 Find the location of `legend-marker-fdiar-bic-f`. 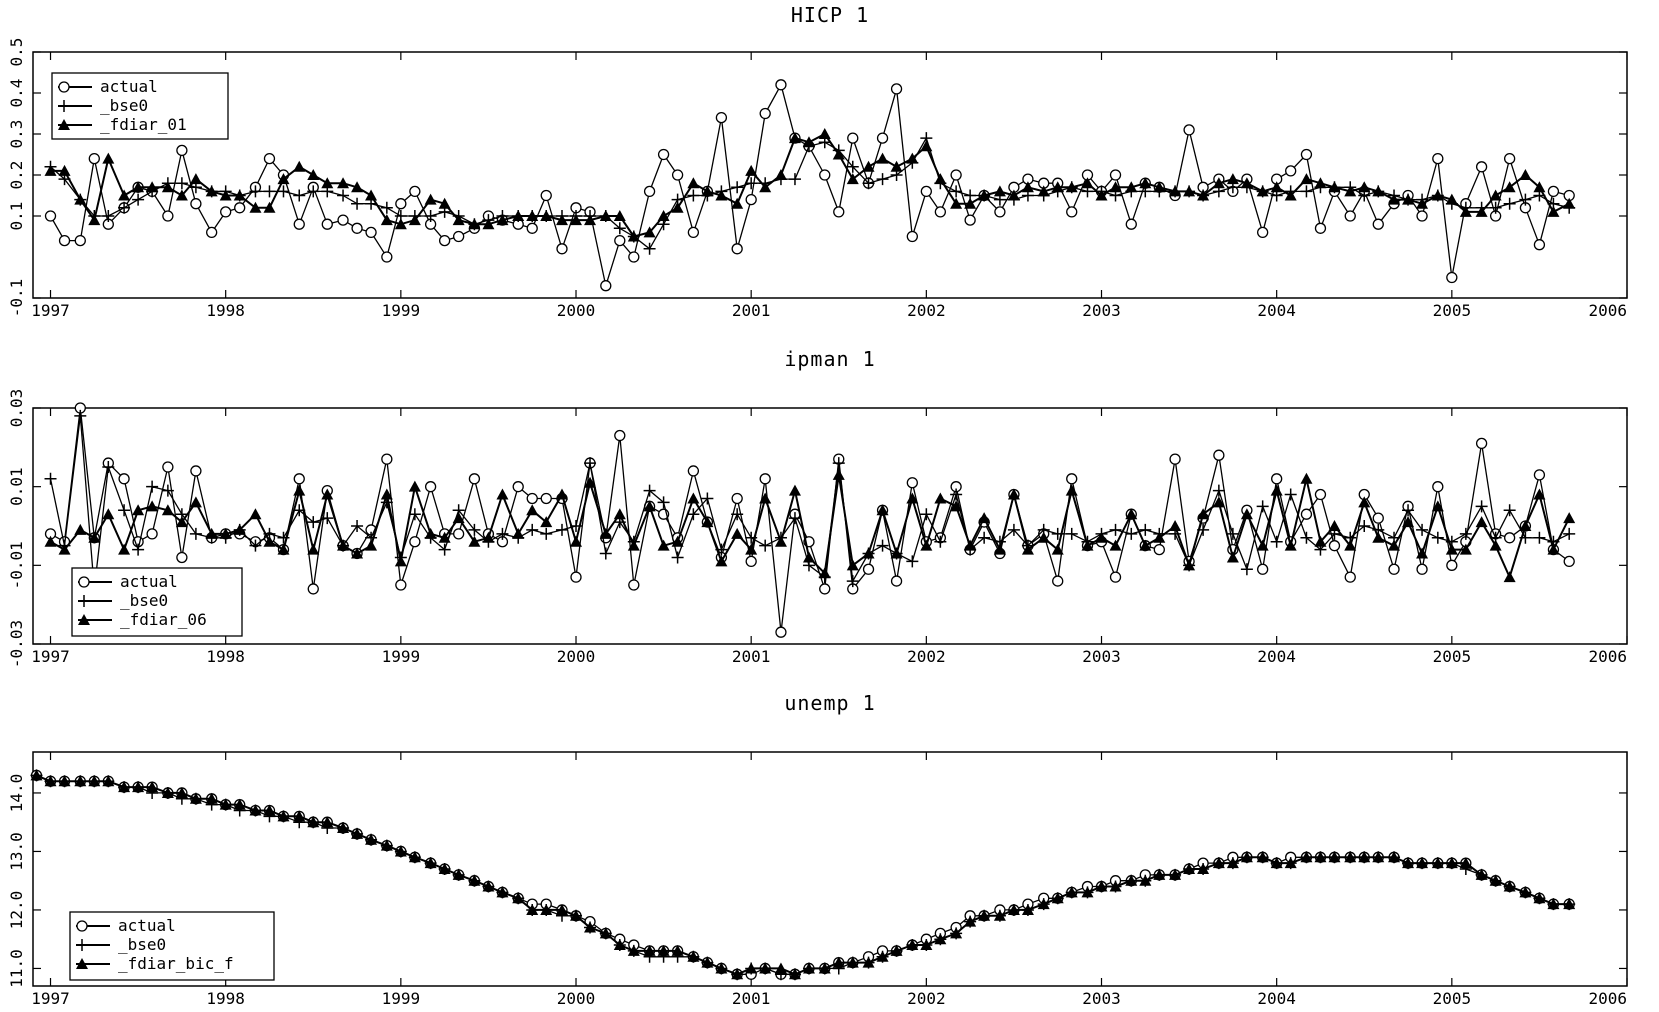

legend-marker-fdiar-bic-f is located at coordinates (82, 963).